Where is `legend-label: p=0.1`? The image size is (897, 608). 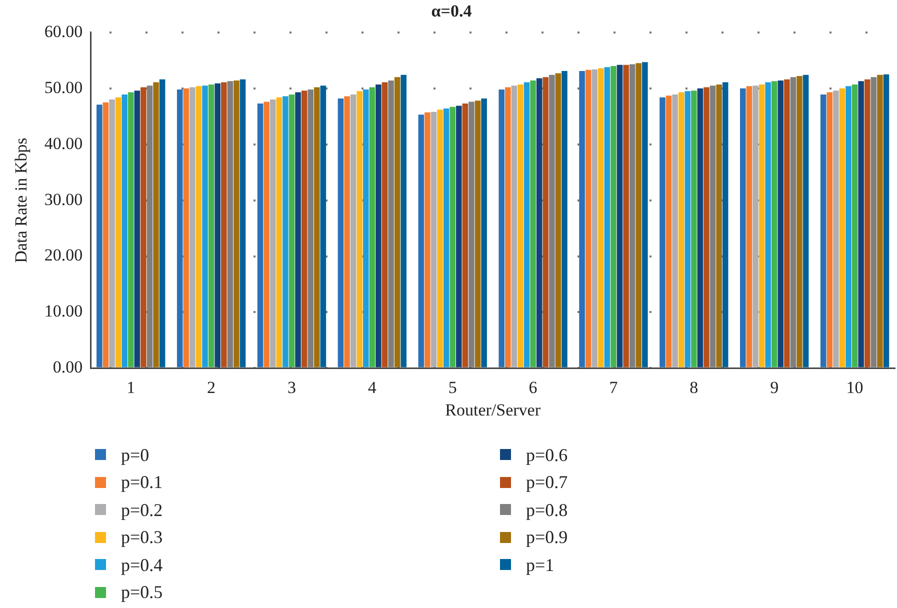 legend-label: p=0.1 is located at coordinates (142, 482).